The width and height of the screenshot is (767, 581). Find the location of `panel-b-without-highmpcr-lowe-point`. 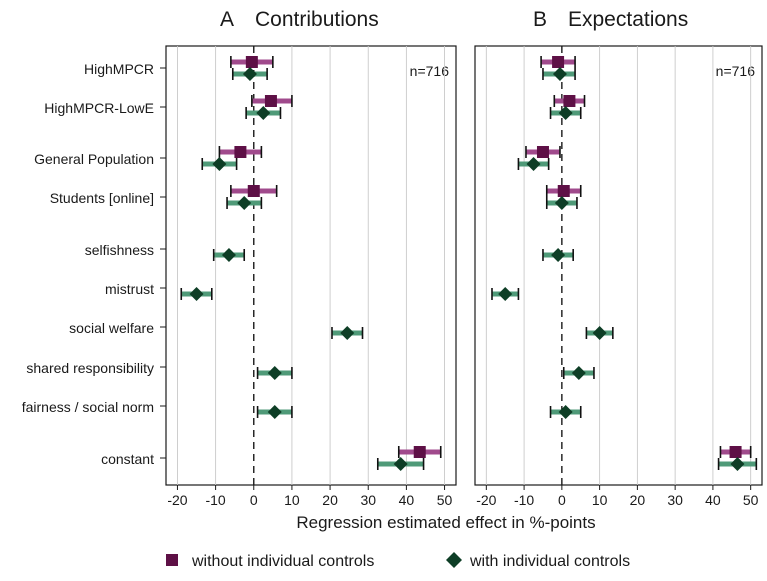

panel-b-without-highmpcr-lowe-point is located at coordinates (569, 101).